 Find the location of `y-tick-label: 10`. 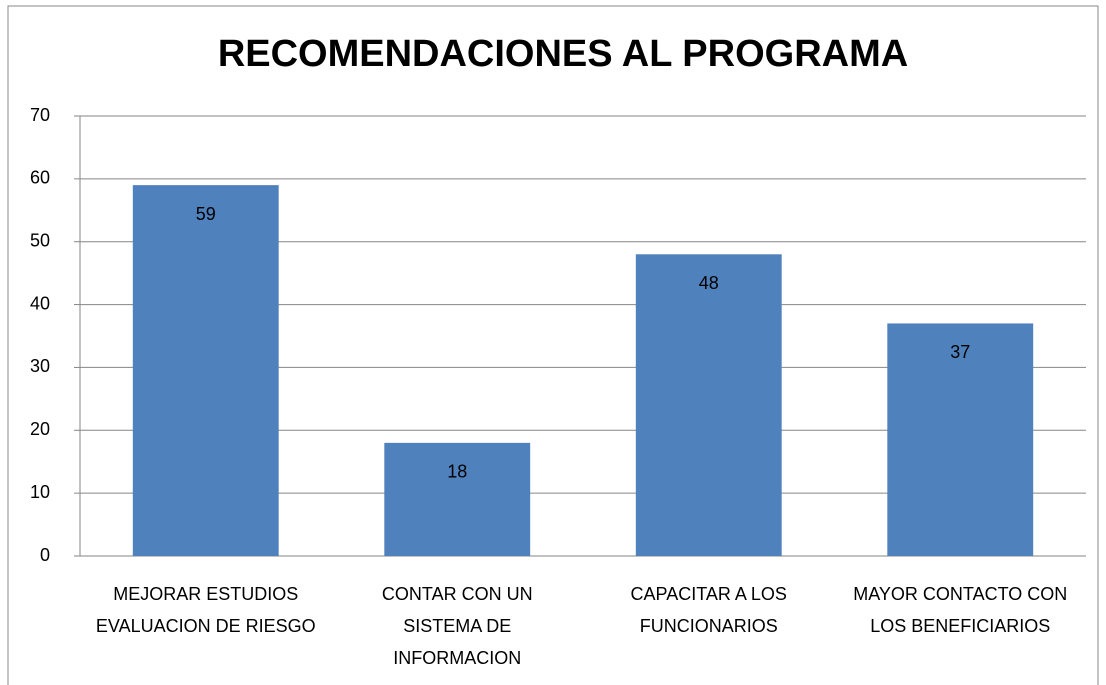

y-tick-label: 10 is located at coordinates (40, 492).